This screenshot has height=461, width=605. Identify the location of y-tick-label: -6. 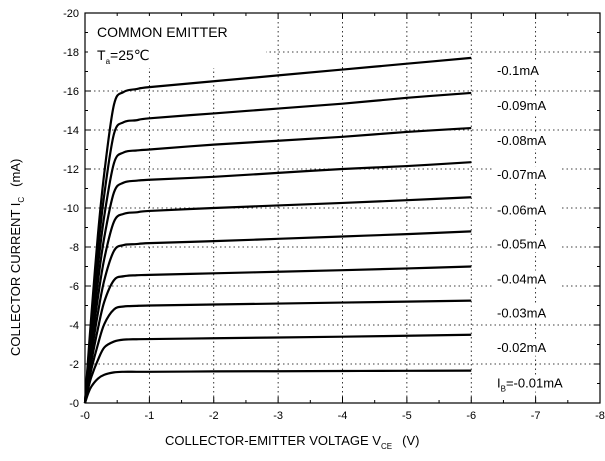
(74, 287).